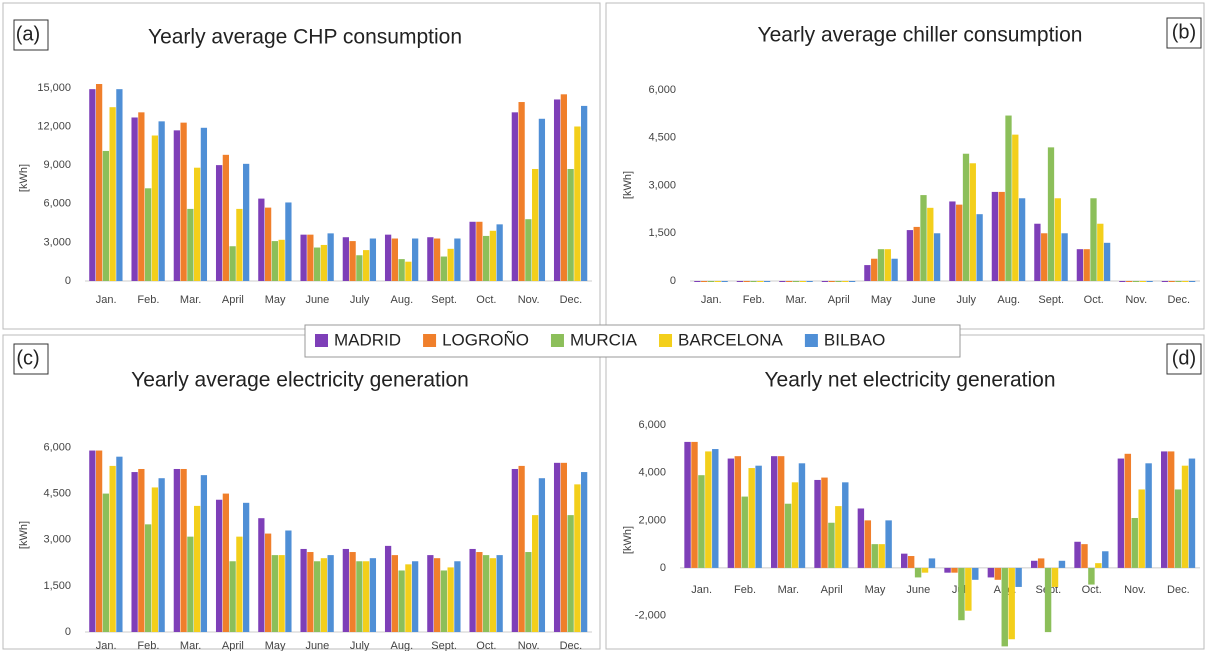 The image size is (1208, 651). I want to click on panel-label: (b), so click(1184, 32).